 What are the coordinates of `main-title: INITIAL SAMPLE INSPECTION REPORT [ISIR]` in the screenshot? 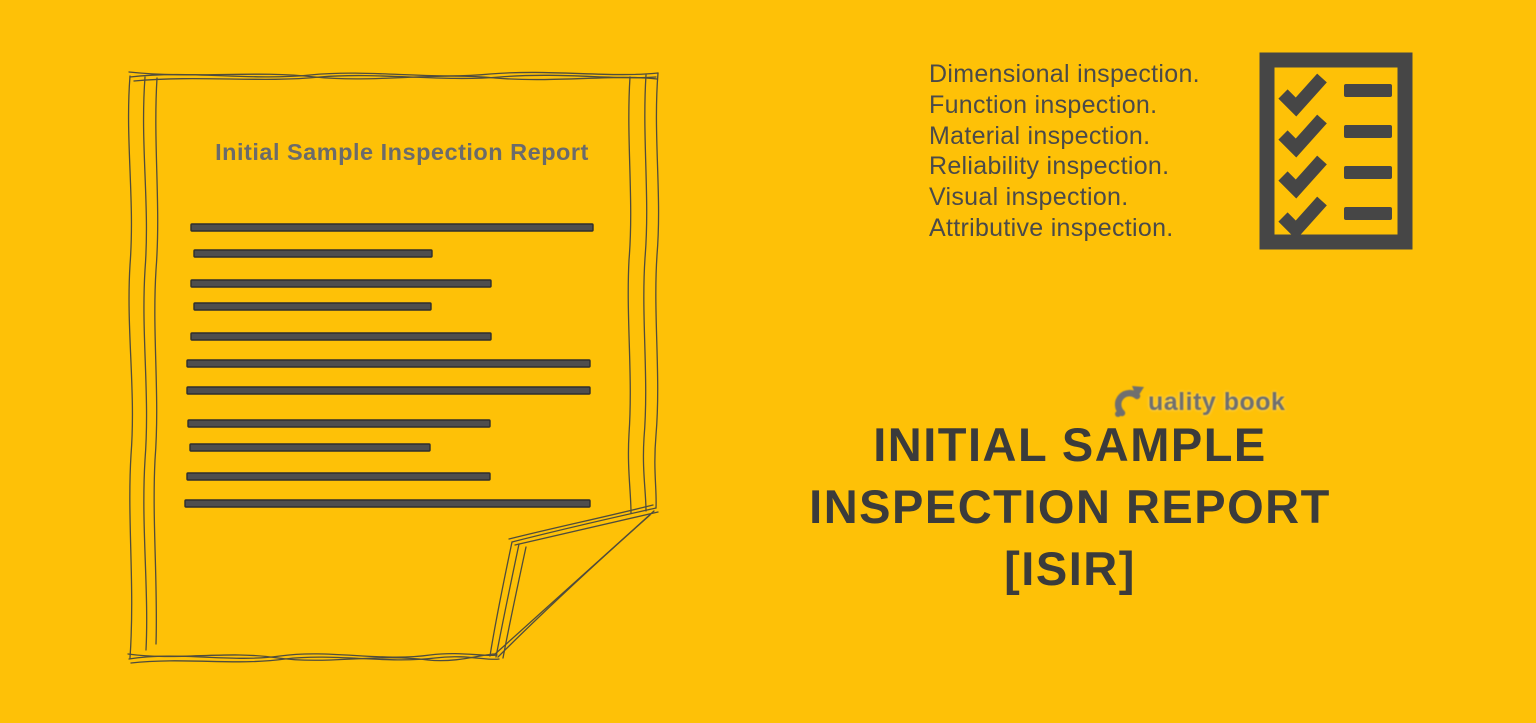 It's located at (1070, 507).